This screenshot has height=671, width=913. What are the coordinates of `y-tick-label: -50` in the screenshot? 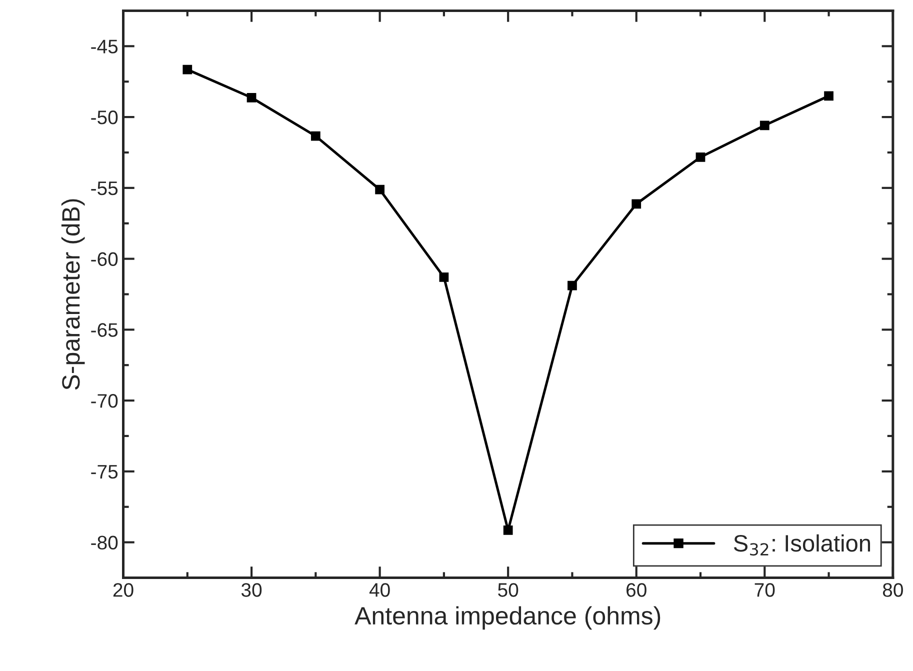 It's located at (104, 117).